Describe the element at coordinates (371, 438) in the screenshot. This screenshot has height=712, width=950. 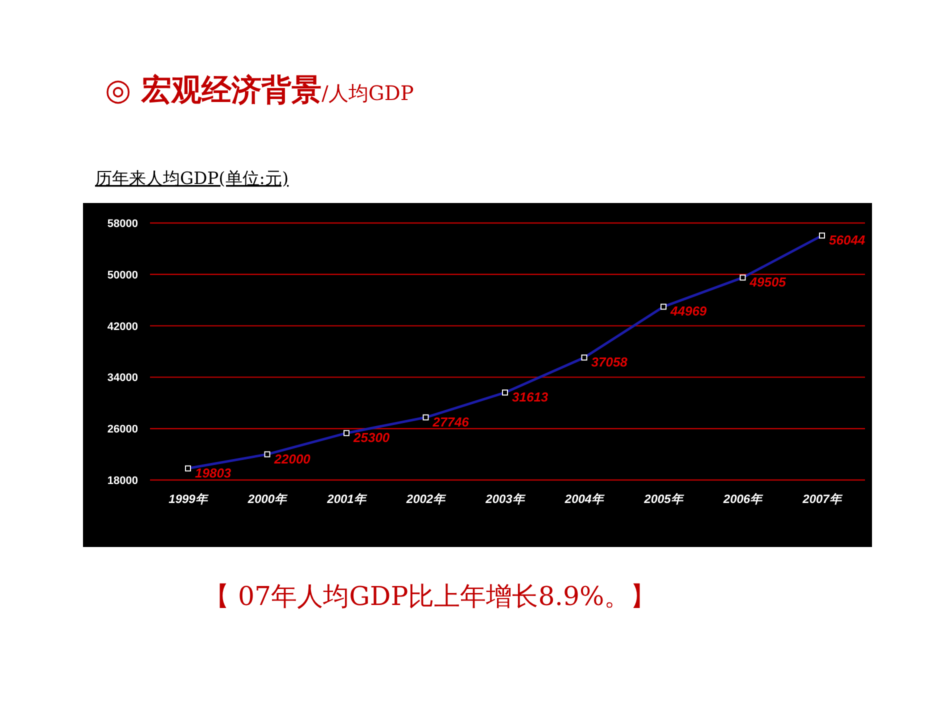
I see `data-label: 25300` at that location.